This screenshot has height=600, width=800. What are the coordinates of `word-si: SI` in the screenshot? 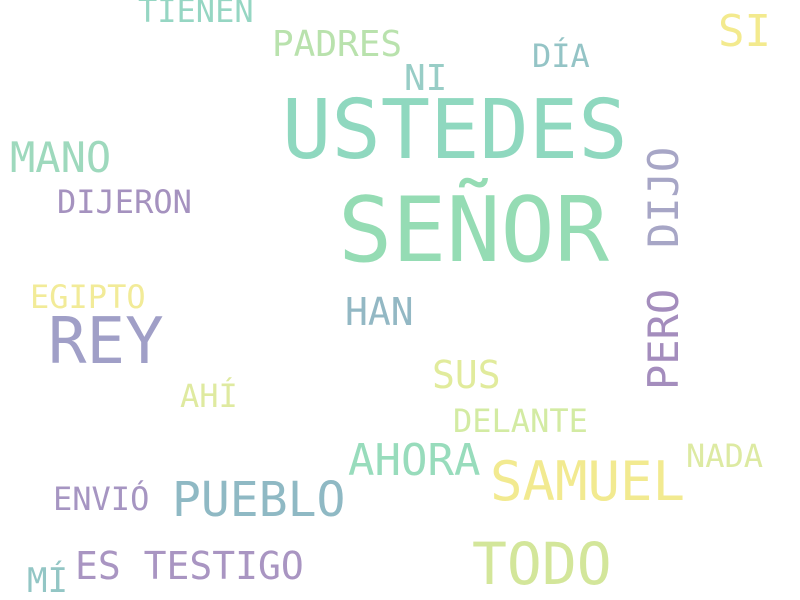 It's located at (744, 31).